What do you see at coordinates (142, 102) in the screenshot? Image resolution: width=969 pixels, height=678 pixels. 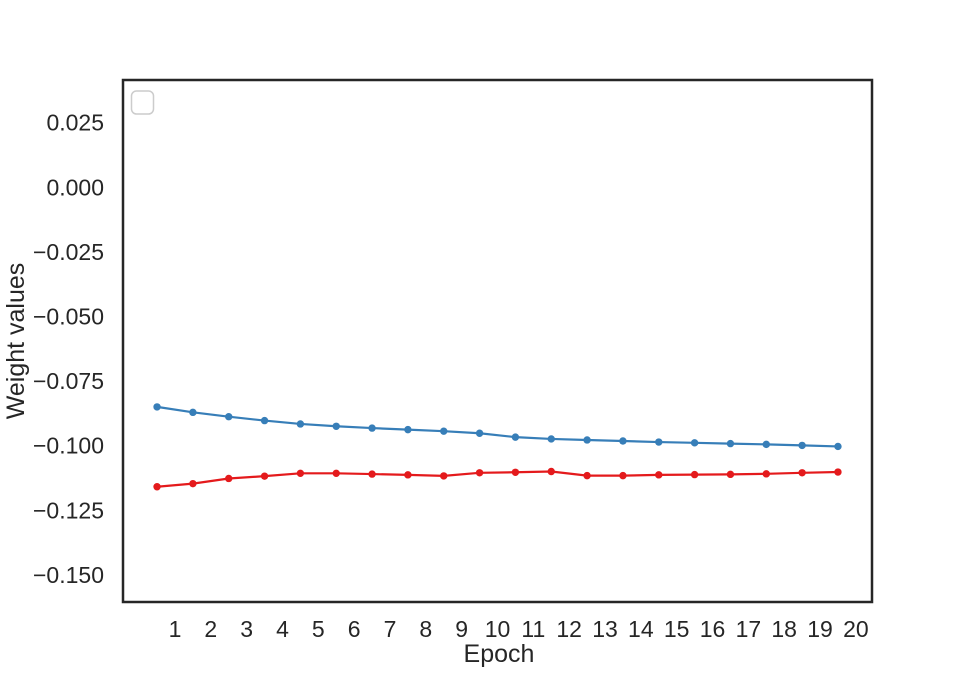 I see `legend-box` at bounding box center [142, 102].